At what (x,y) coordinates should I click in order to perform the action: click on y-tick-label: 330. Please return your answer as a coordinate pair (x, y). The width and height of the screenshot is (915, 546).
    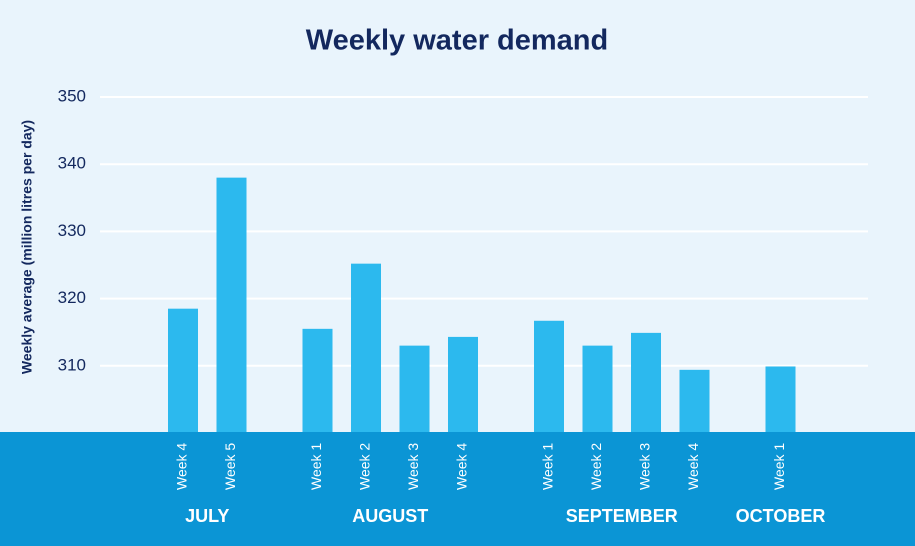
    Looking at the image, I should click on (72, 230).